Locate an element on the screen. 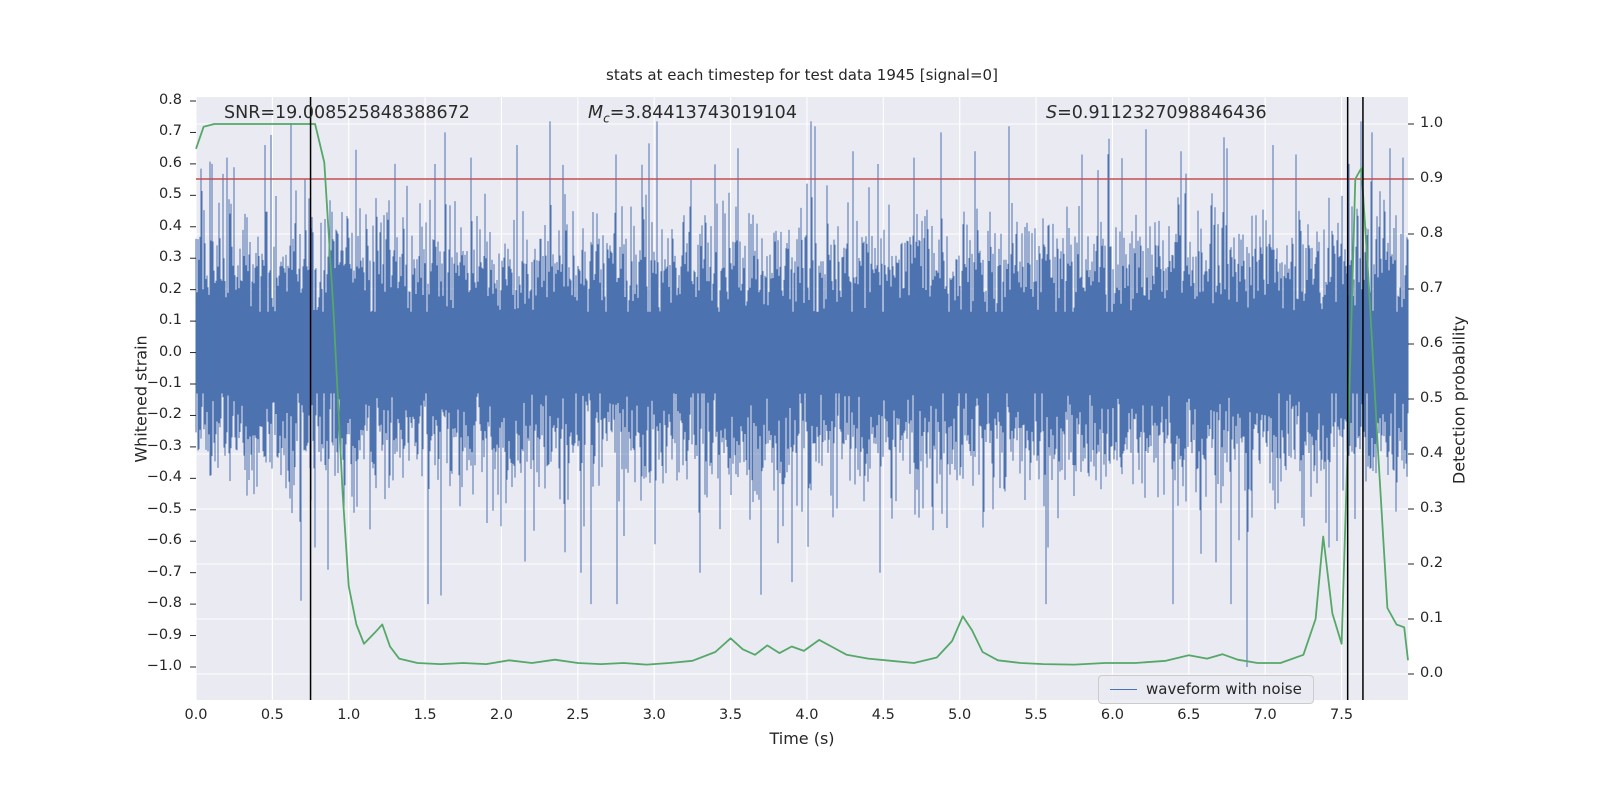  left-y-tick-label: −0.5 is located at coordinates (164, 508).